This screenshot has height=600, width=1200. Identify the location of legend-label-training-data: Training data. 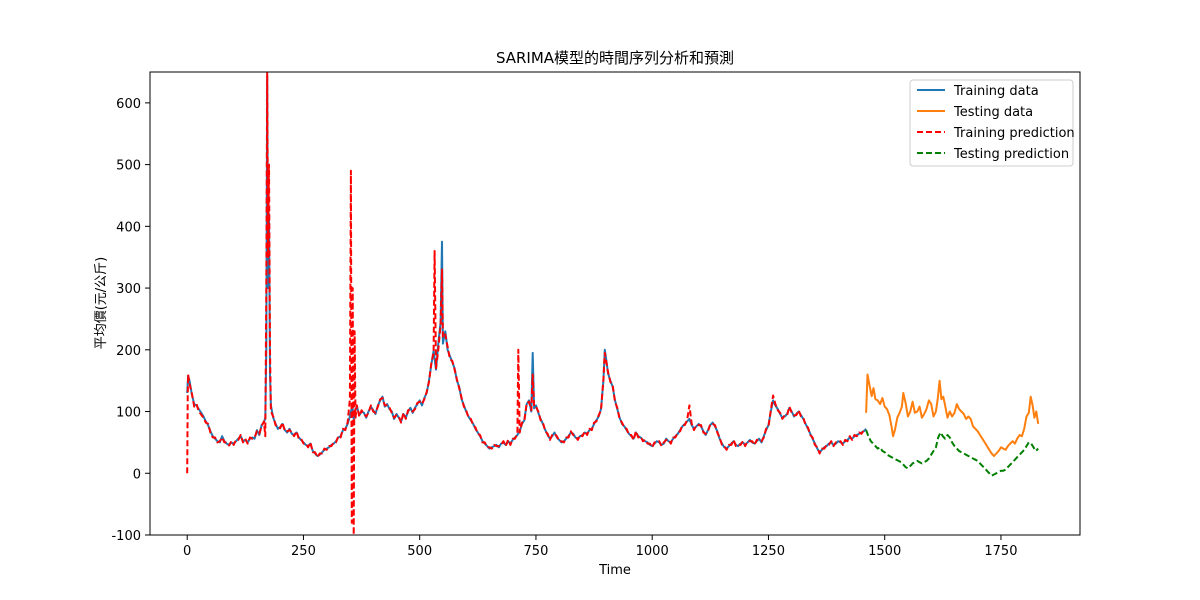
(996, 91).